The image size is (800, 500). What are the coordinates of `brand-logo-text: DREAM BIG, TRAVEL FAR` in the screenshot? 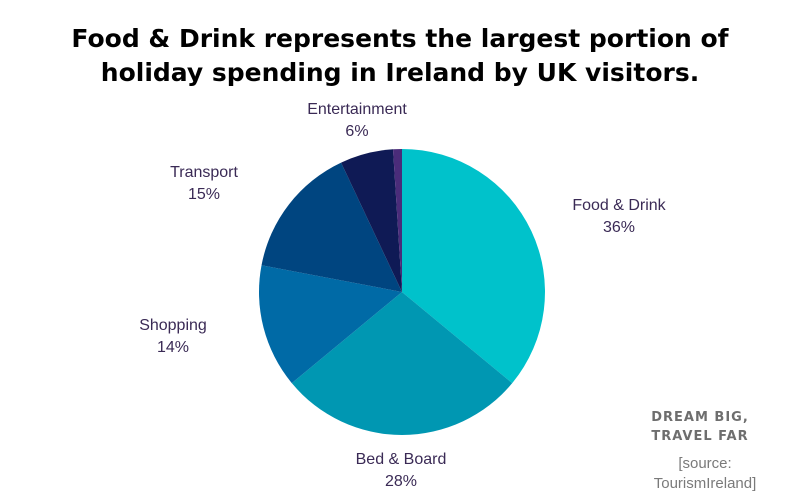 It's located at (700, 427).